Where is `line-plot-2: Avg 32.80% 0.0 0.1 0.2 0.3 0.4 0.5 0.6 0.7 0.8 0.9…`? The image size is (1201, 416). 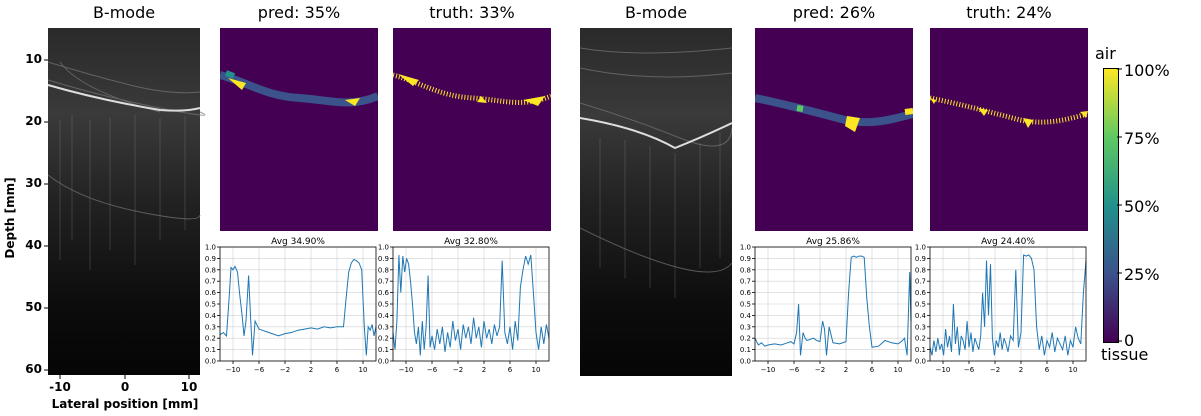
line-plot-2: Avg 32.80% 0.0 0.1 0.2 0.3 0.4 0.5 0.6 0.7 0.8 0.9… is located at coordinates (464, 305).